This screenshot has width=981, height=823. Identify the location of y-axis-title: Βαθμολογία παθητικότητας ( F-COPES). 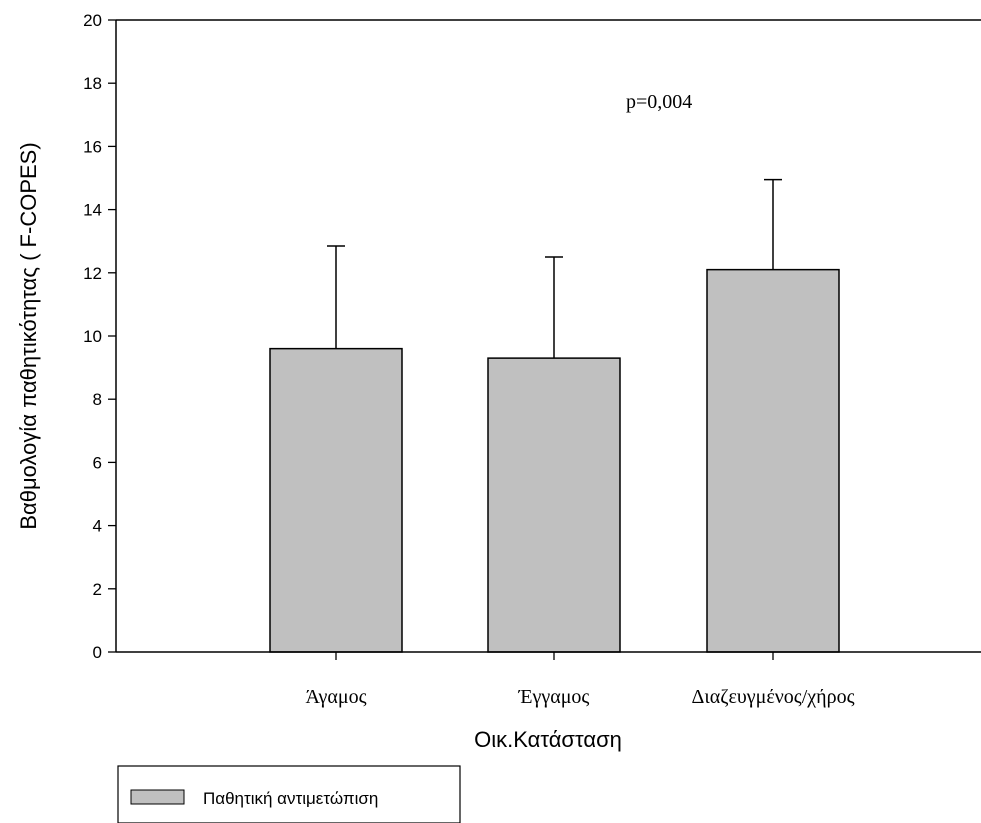
(28, 335).